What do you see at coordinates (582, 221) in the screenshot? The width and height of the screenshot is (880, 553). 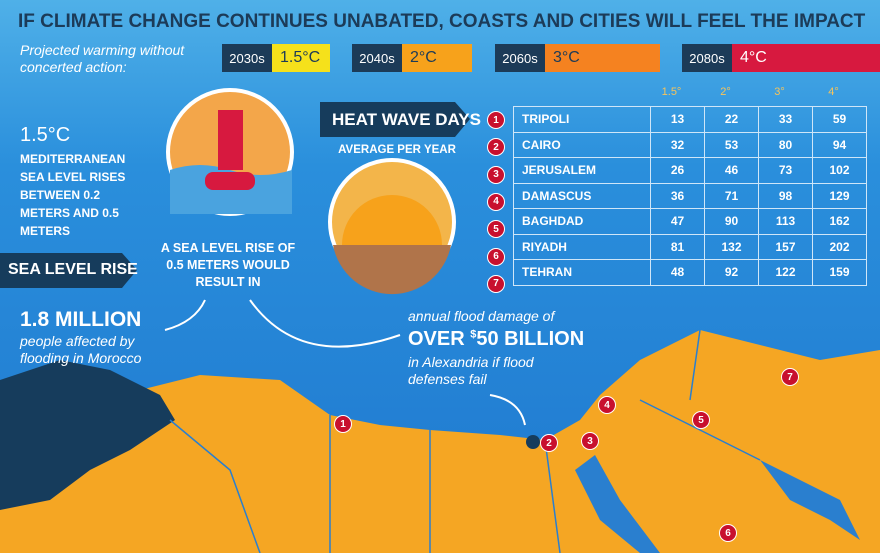 I see `city: BAGHDAD` at bounding box center [582, 221].